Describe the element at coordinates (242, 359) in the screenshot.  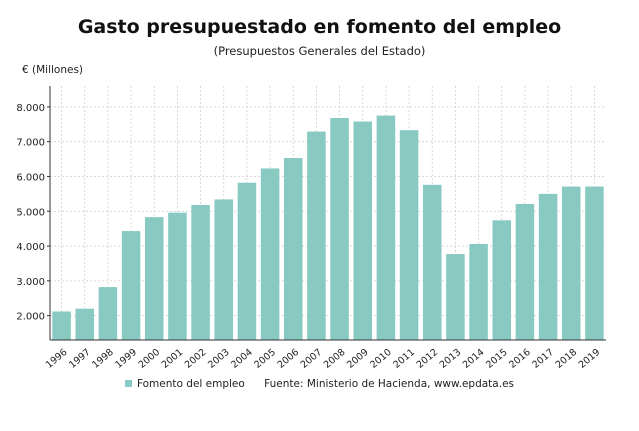
I see `x-tick-label: 2004` at that location.